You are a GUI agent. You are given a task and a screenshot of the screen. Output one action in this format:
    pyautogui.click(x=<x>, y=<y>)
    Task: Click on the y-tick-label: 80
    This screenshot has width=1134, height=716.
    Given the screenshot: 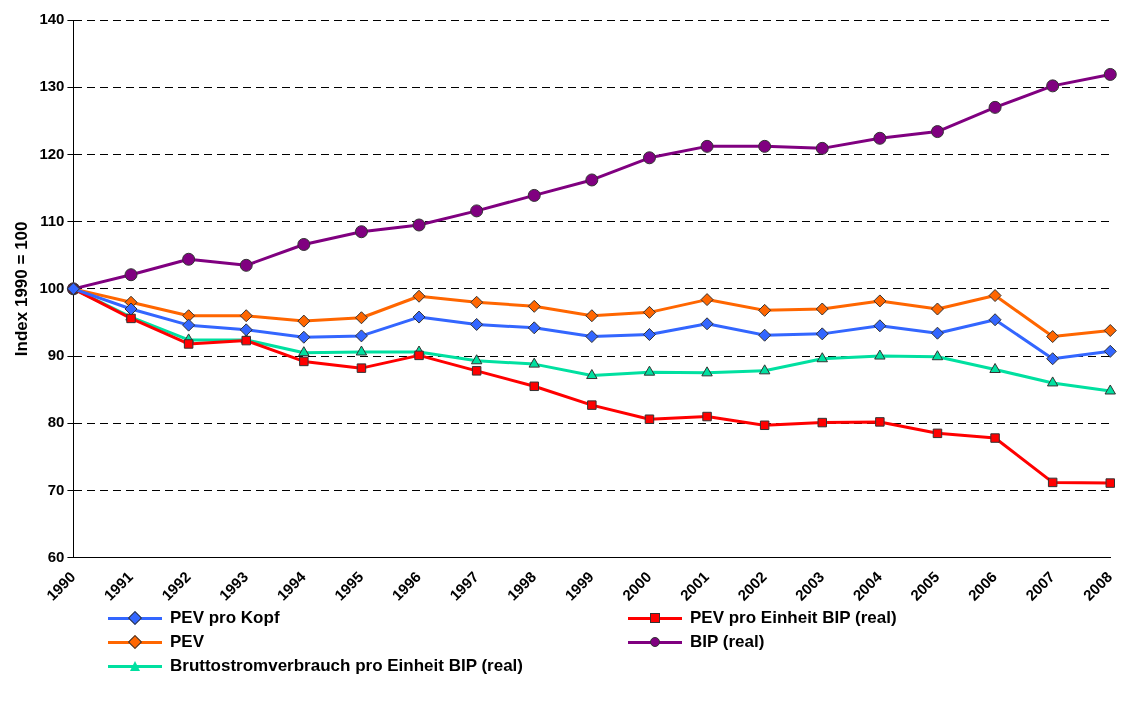 What is the action you would take?
    pyautogui.click(x=56, y=422)
    